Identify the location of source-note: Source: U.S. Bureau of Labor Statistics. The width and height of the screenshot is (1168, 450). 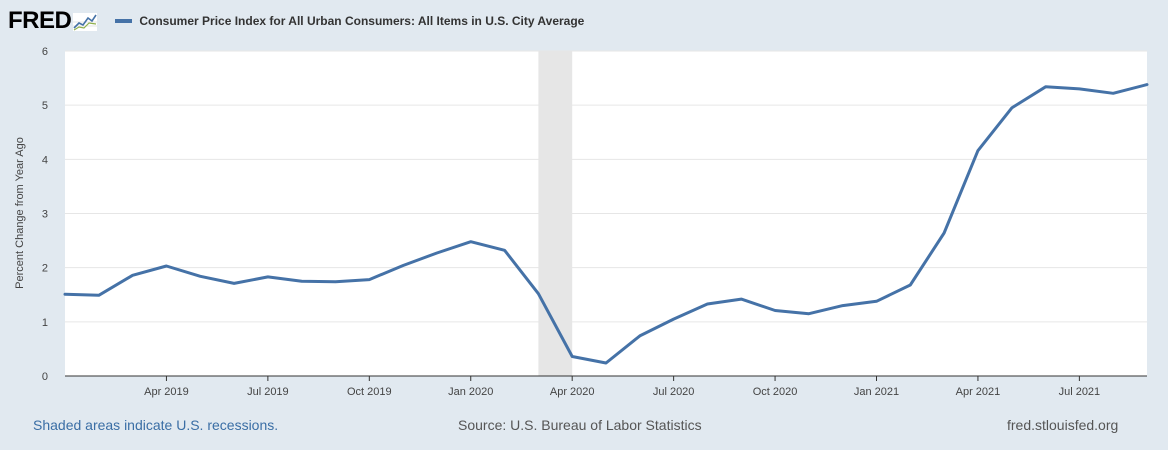
(580, 425).